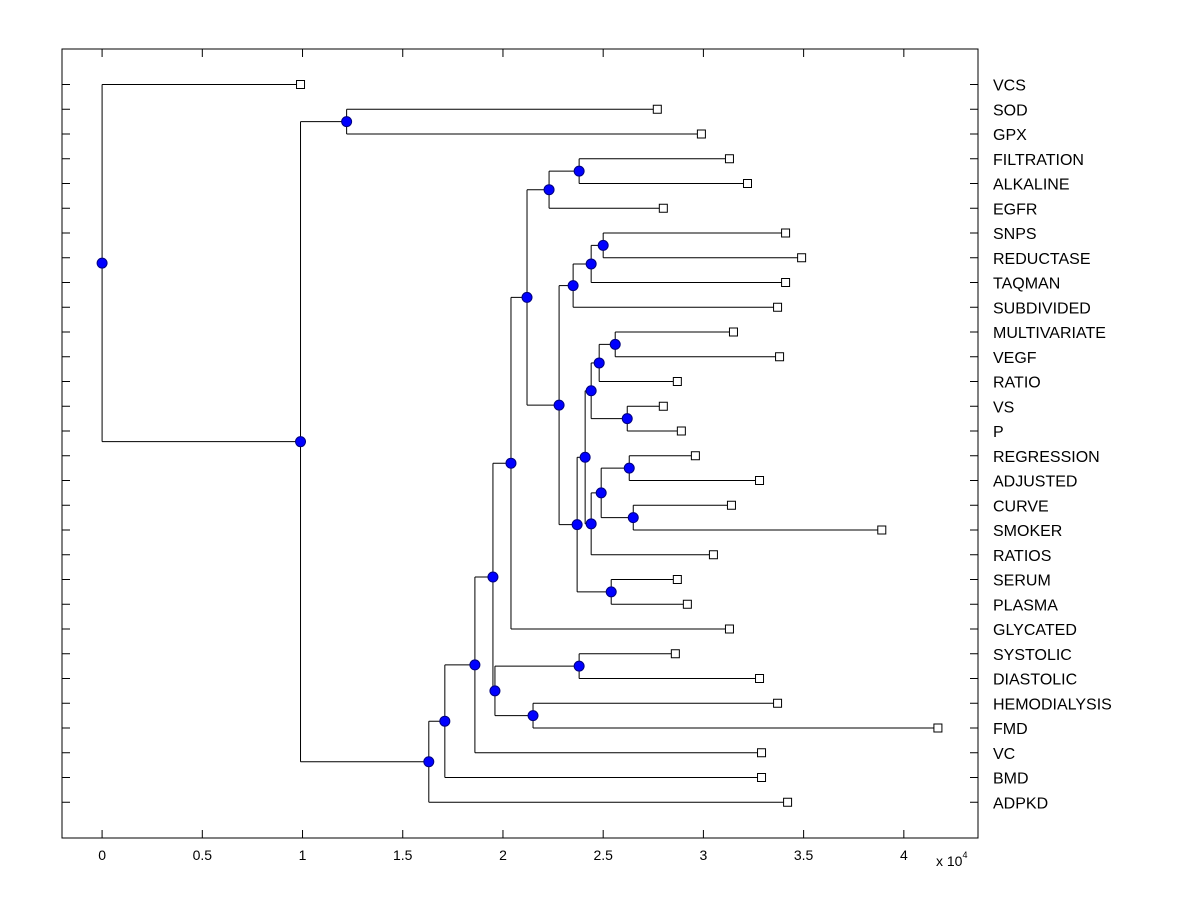 The width and height of the screenshot is (1200, 905). I want to click on leaf-label: SYSTOLIC, so click(1032, 655).